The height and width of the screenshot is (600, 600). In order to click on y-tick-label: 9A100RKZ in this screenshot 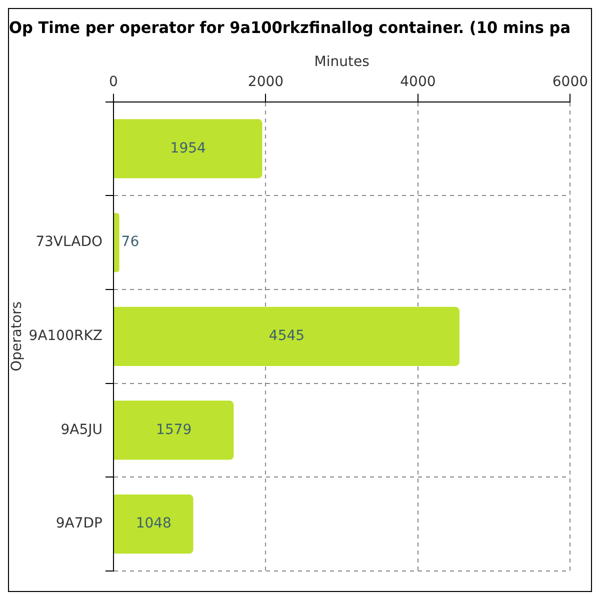, I will do `click(65, 336)`.